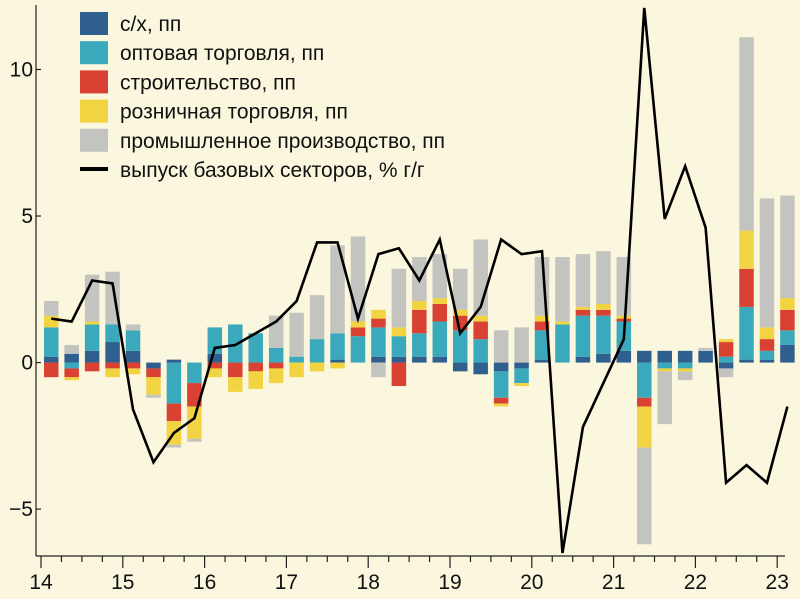 Image resolution: width=800 pixels, height=599 pixels. I want to click on legend-label: оптовая торговля, пп, so click(222, 53).